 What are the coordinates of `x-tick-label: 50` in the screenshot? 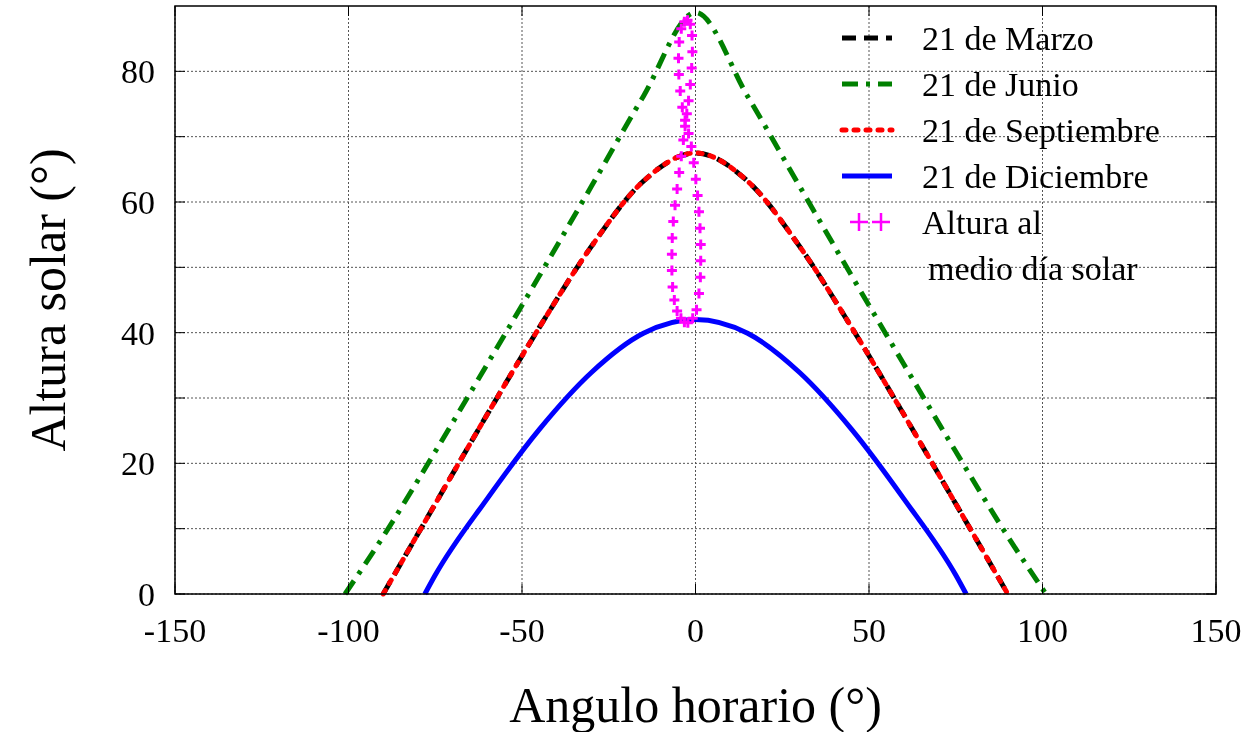 It's located at (869, 630).